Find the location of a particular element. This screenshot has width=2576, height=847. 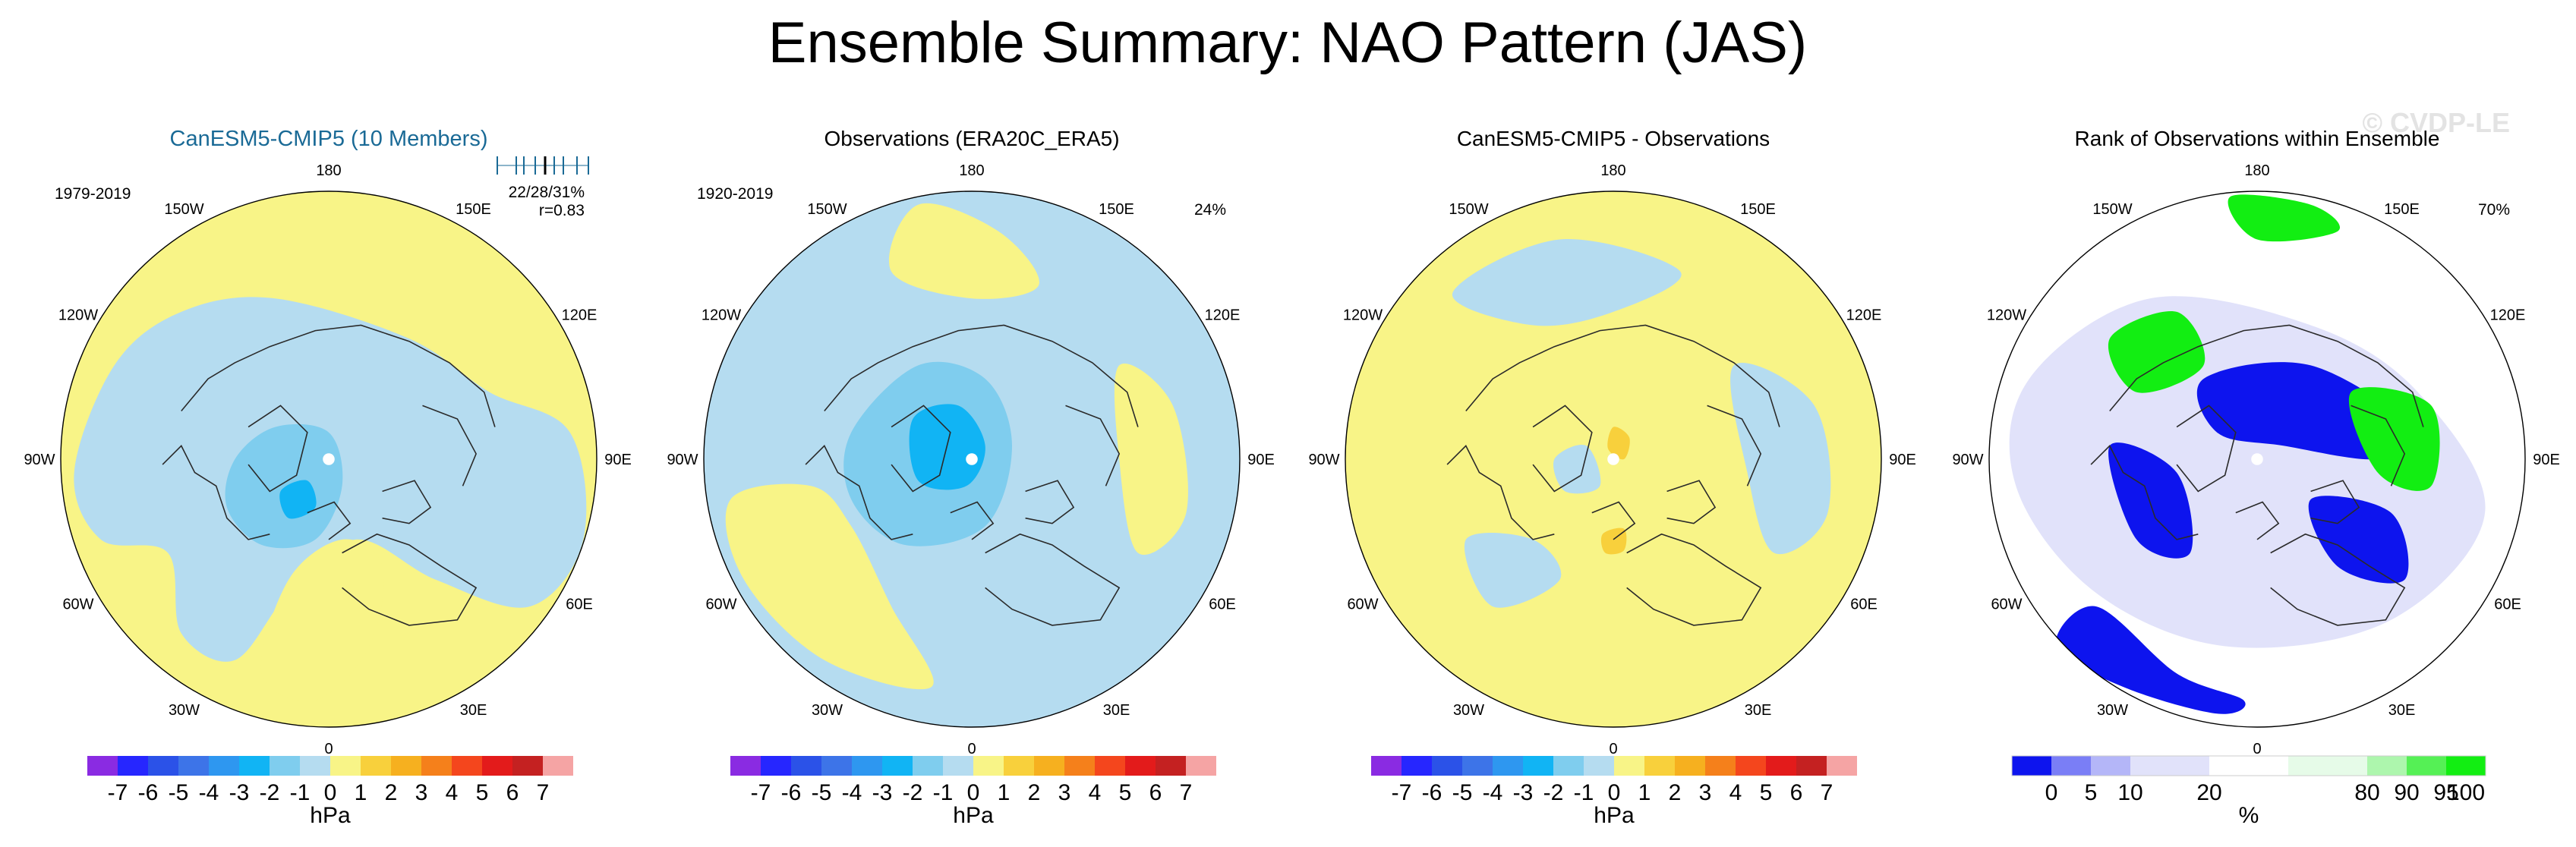

period-label: 1979-2019 is located at coordinates (93, 194).